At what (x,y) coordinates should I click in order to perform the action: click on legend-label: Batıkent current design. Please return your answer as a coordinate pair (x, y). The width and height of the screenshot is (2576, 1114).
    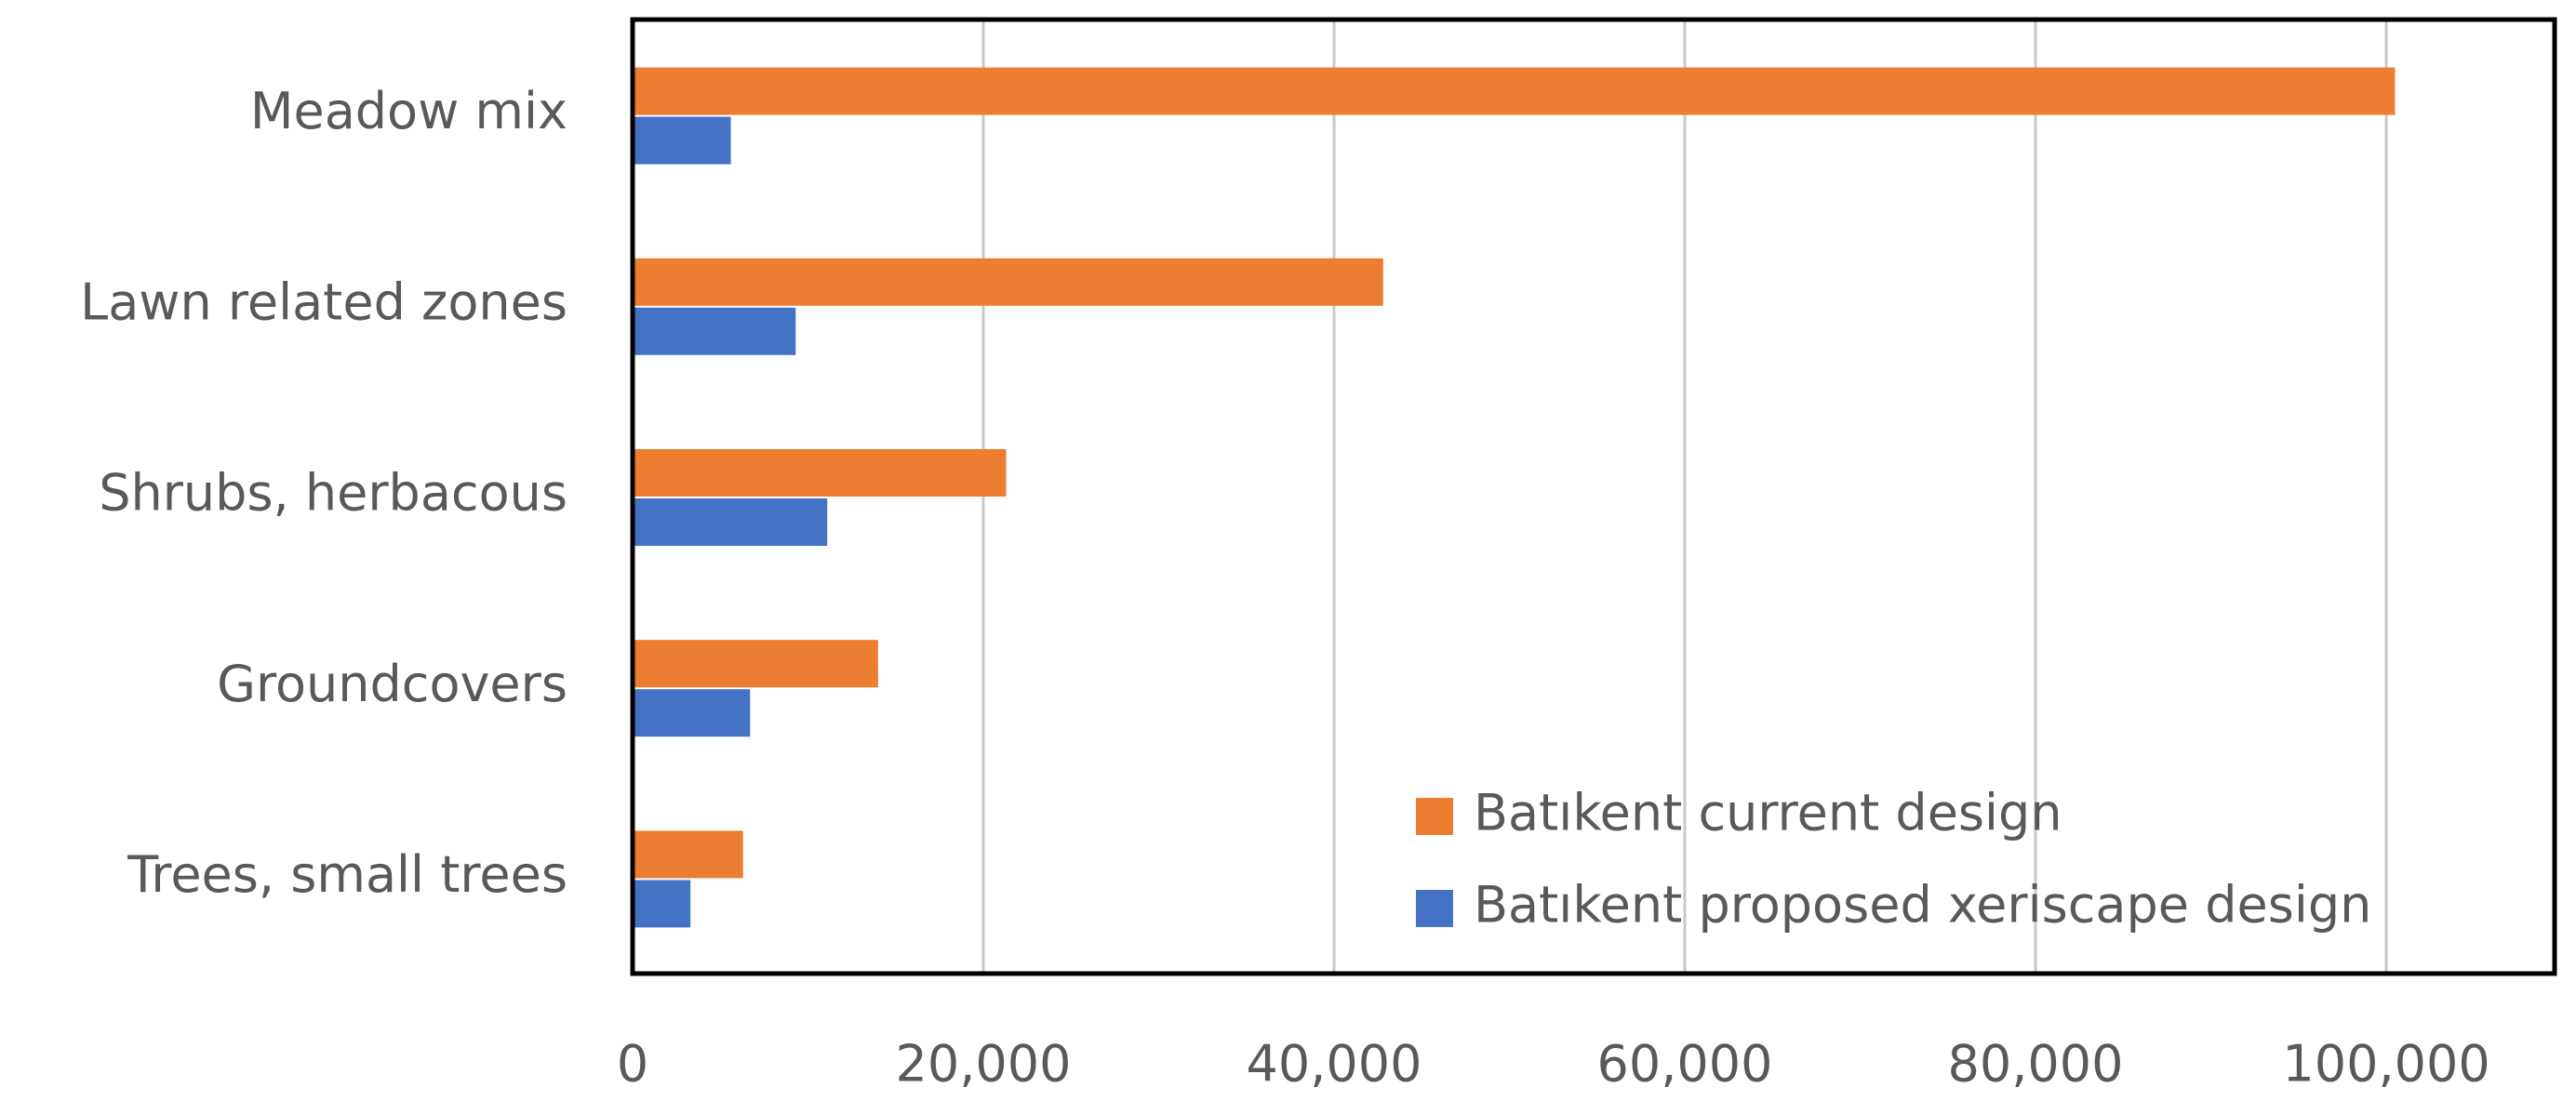
    Looking at the image, I should click on (1768, 813).